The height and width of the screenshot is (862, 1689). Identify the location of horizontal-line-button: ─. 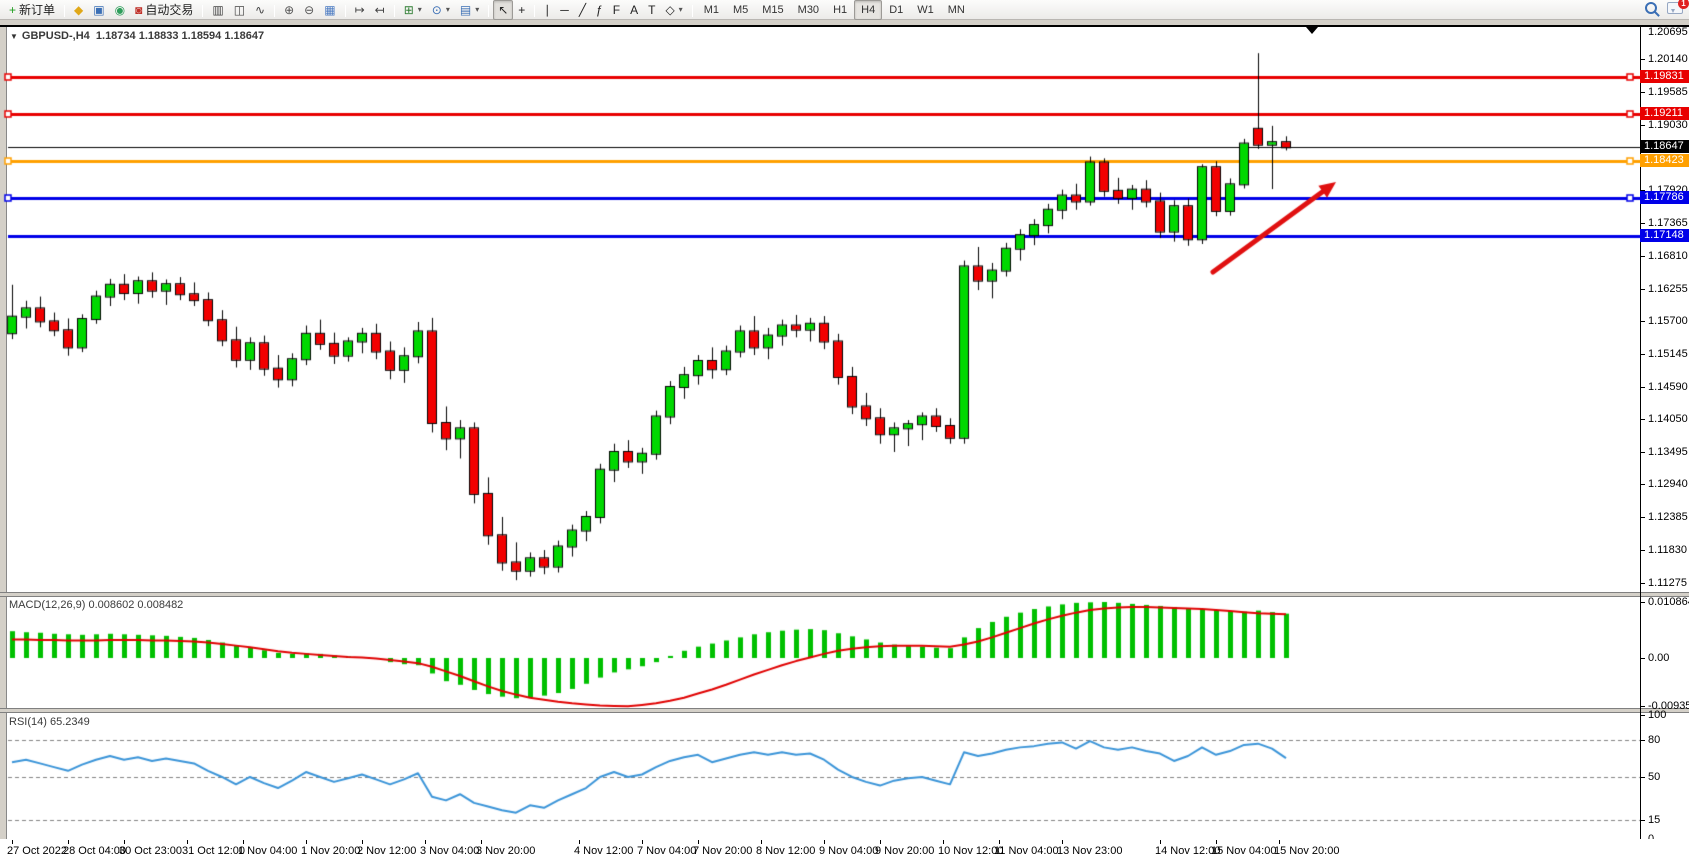
(564, 10).